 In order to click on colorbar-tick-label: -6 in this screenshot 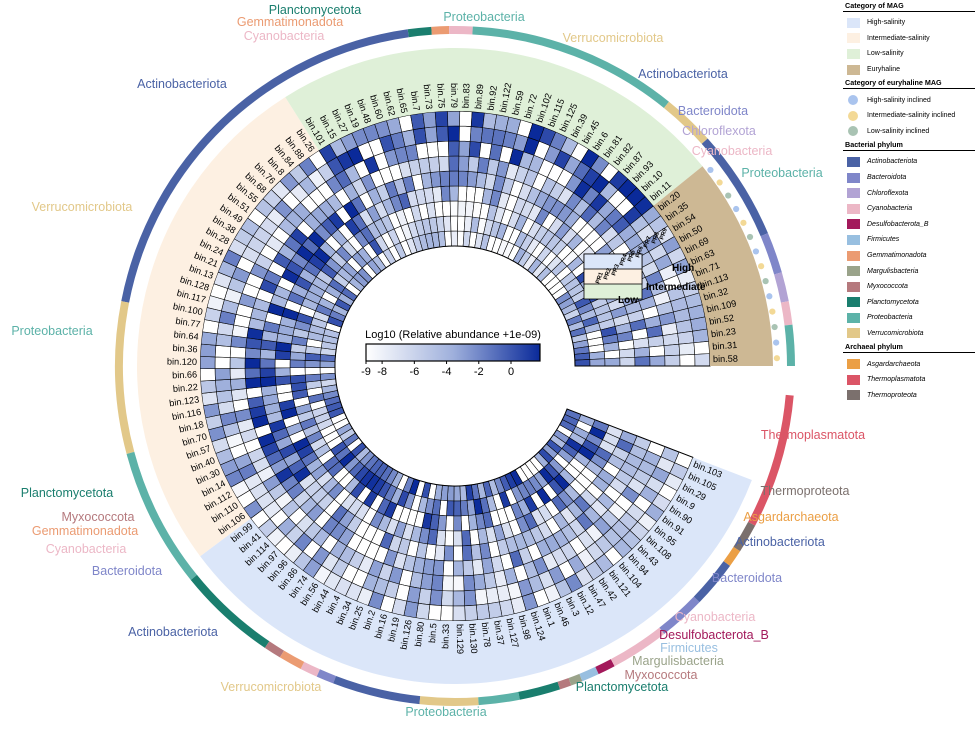, I will do `click(414, 372)`.